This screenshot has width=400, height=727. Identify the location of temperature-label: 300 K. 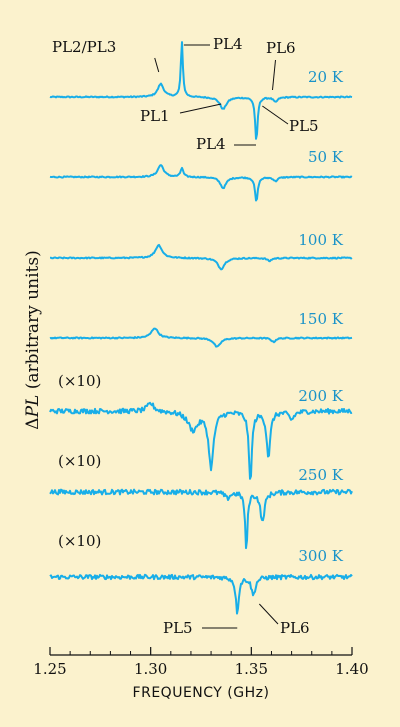
(320, 556).